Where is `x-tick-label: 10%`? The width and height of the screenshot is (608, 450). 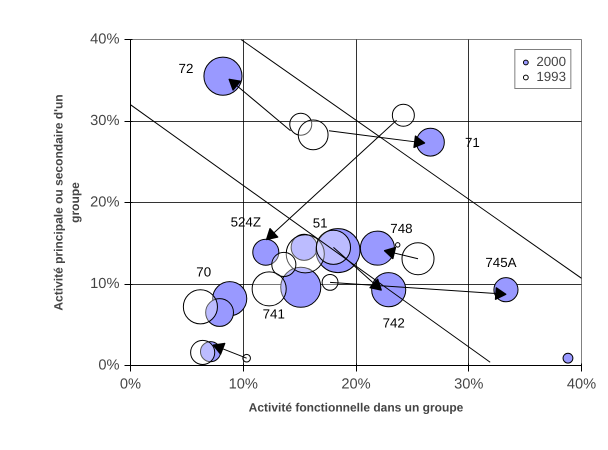 x-tick-label: 10% is located at coordinates (243, 384).